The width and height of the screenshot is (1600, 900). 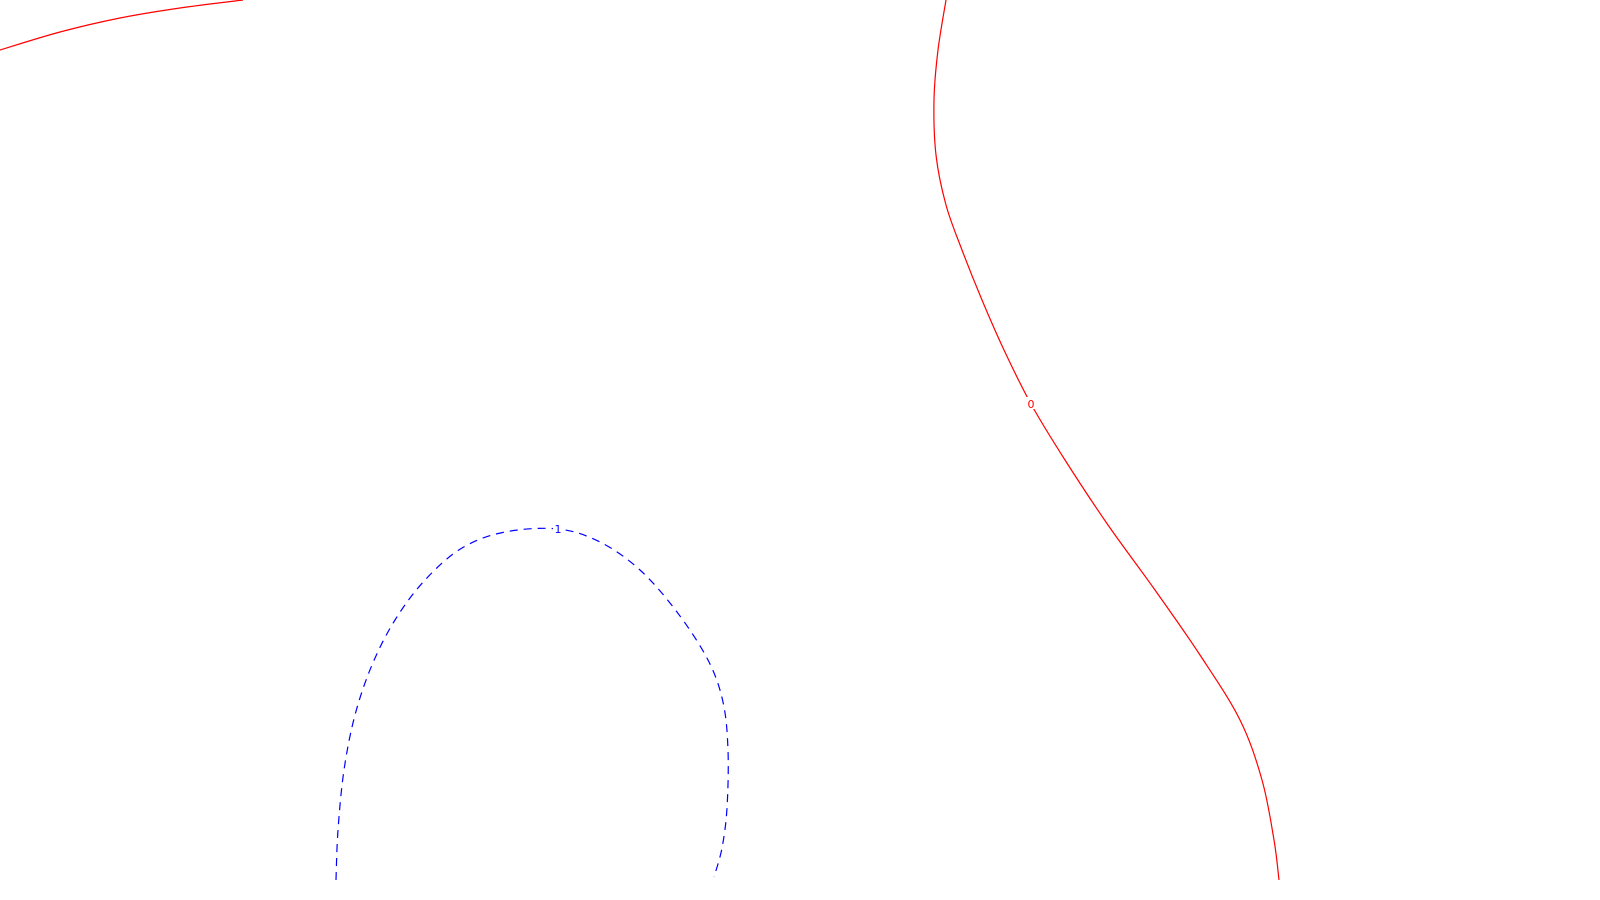 I want to click on contour-label: 1, so click(x=558, y=529).